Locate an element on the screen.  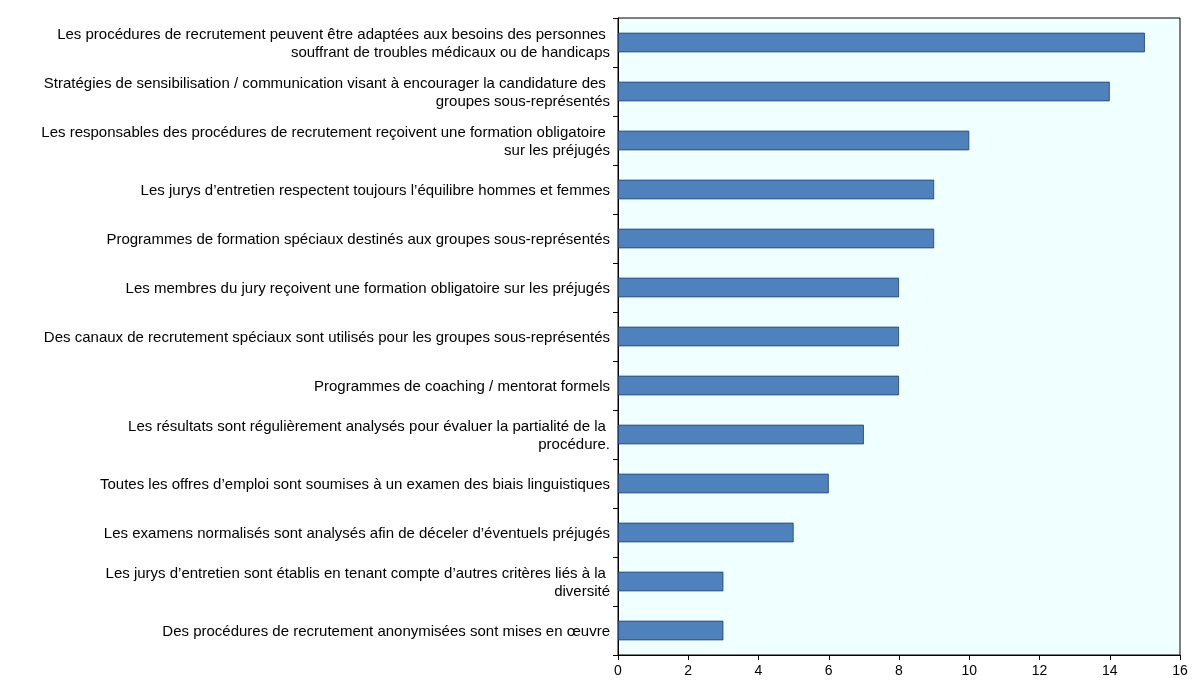
y-tick-label: Les responsables des procédures de recrutement reçoivent une formation obligatoire sur les préjugés is located at coordinates (325, 140).